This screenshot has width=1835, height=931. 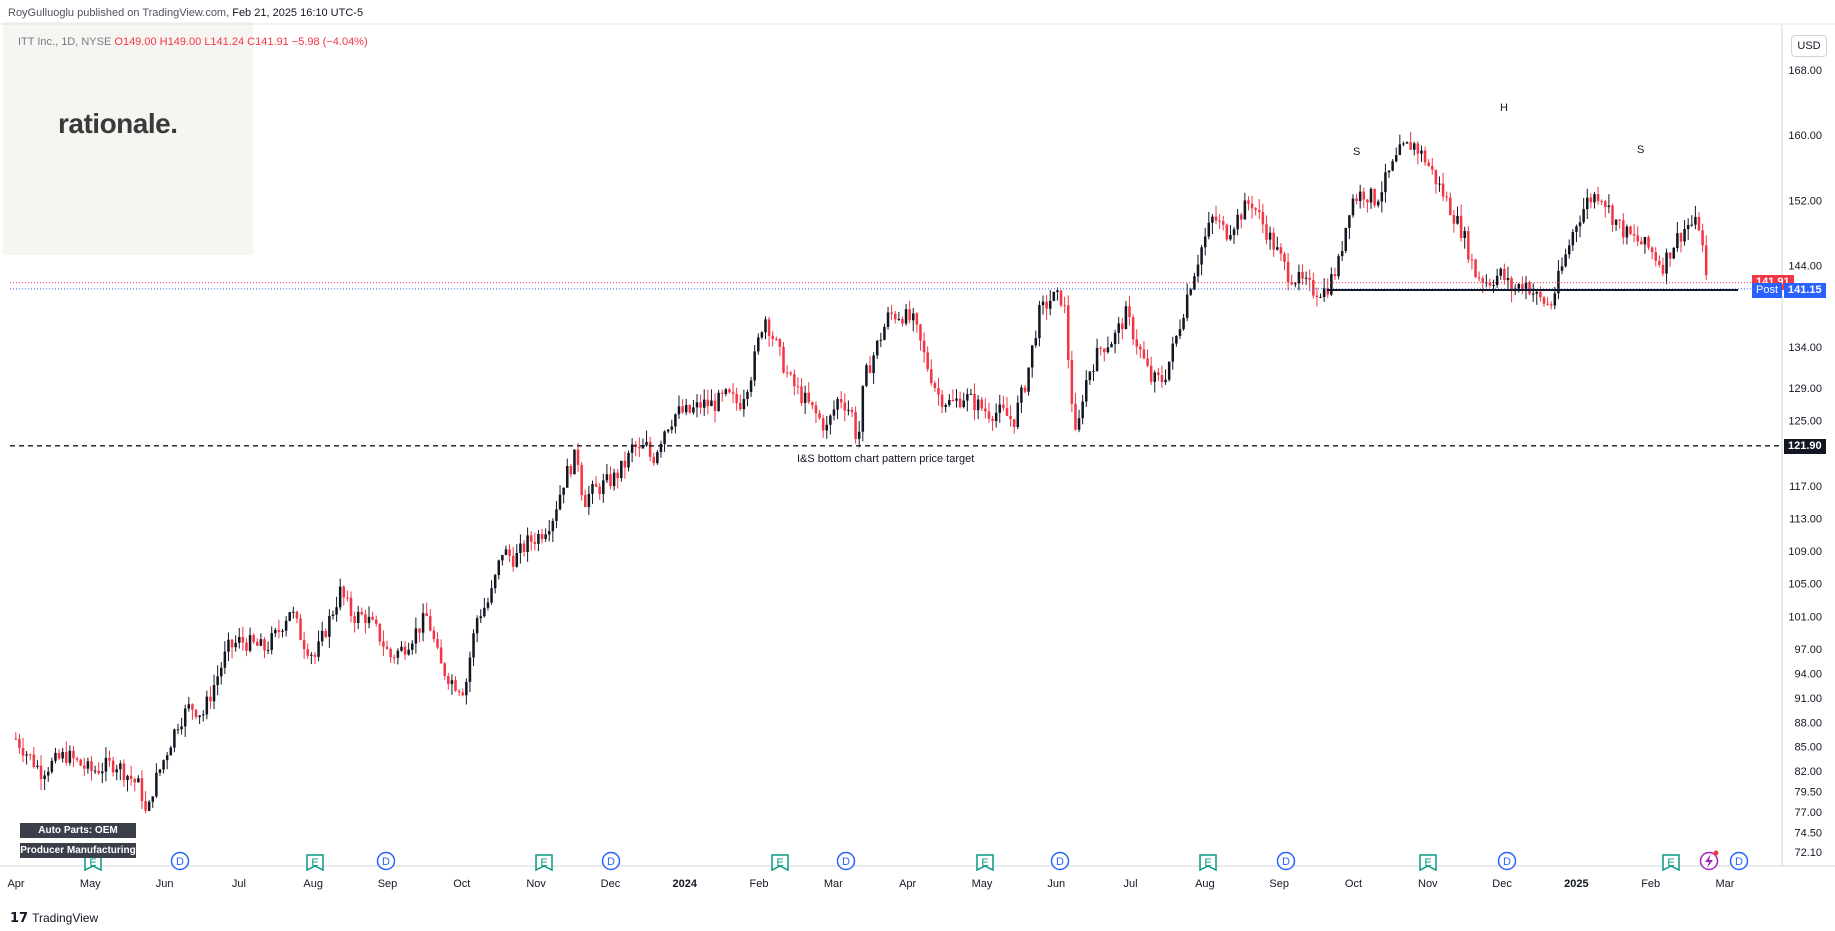 What do you see at coordinates (165, 884) in the screenshot?
I see `time-tick-label: Jun` at bounding box center [165, 884].